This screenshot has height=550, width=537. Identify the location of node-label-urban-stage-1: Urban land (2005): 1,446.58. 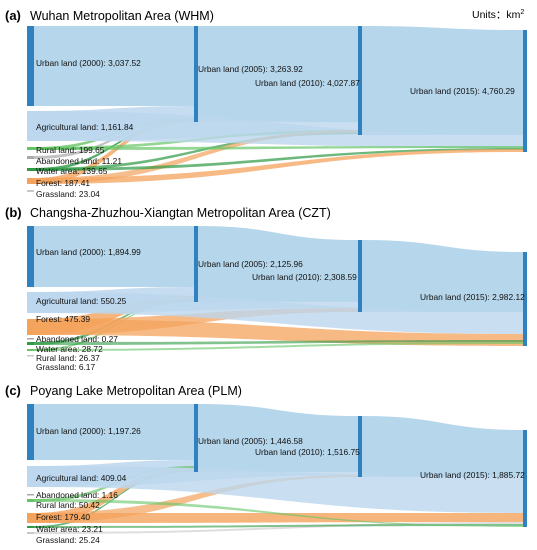
(250, 441).